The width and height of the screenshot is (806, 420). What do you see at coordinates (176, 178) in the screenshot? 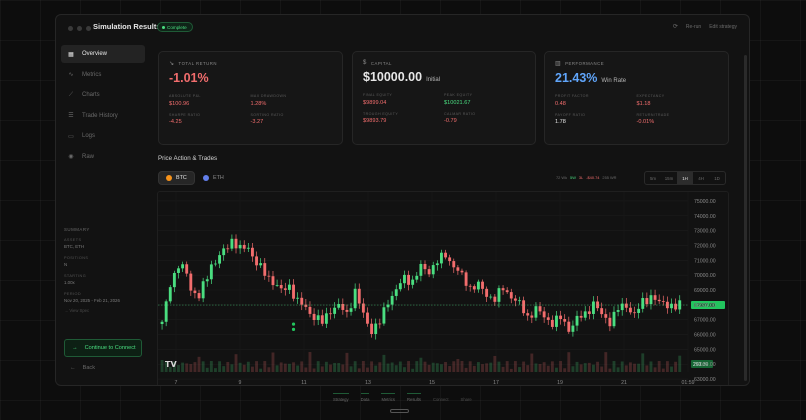
I see `symbol-tab-btc: BTC` at bounding box center [176, 178].